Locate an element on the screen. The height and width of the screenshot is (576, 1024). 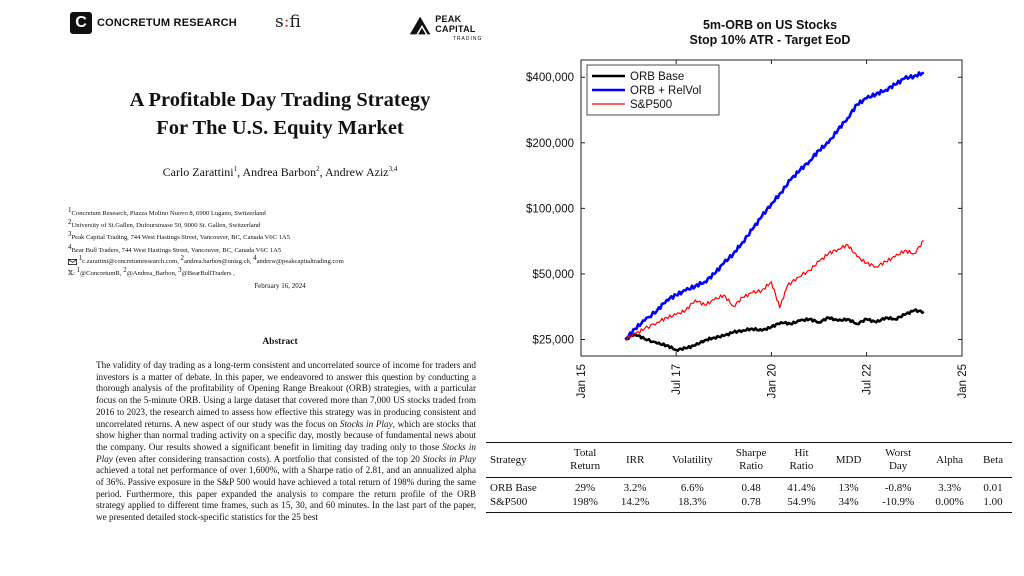
email-mark: 4 is located at coordinates (255, 258).